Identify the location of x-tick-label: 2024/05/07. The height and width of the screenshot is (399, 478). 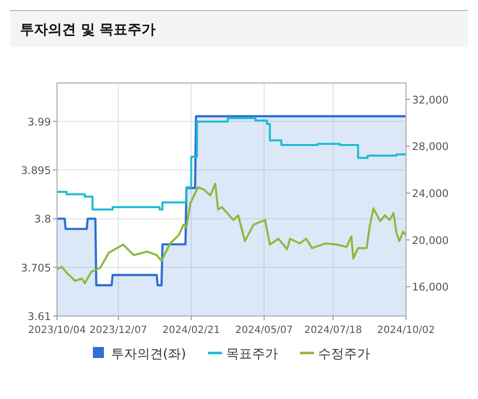
(264, 330).